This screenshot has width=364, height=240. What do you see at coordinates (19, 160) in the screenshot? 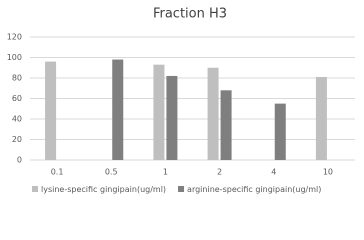
I see `y-tick-label: 0` at bounding box center [19, 160].